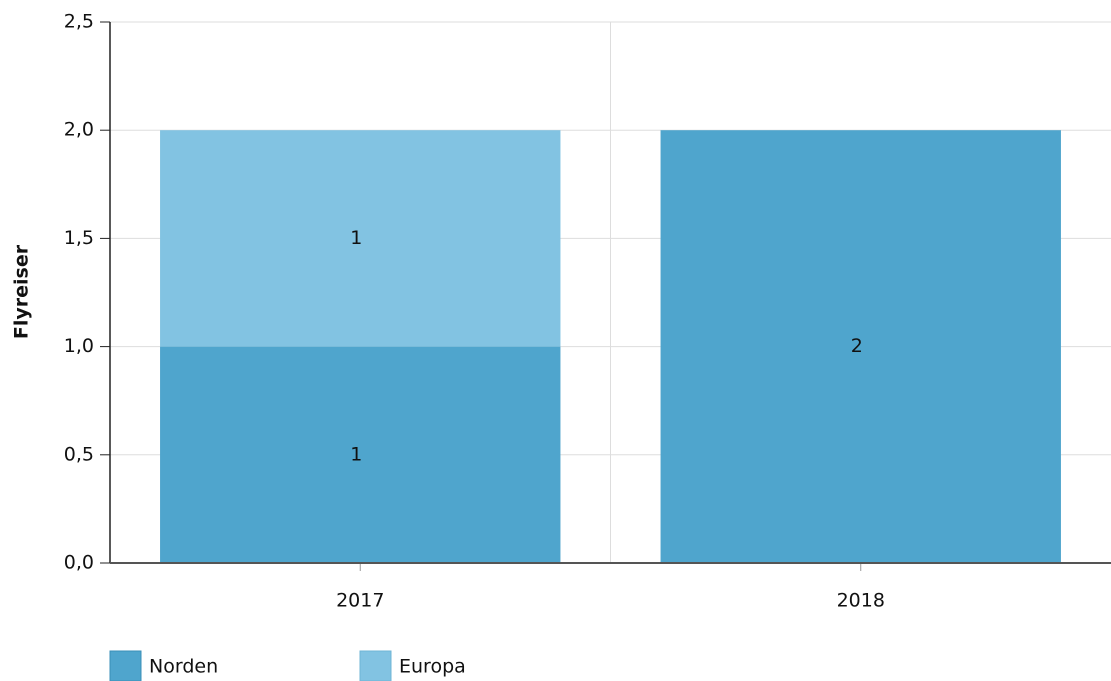 This screenshot has width=1111, height=681. I want to click on y-tick-label: 0,5, so click(79, 454).